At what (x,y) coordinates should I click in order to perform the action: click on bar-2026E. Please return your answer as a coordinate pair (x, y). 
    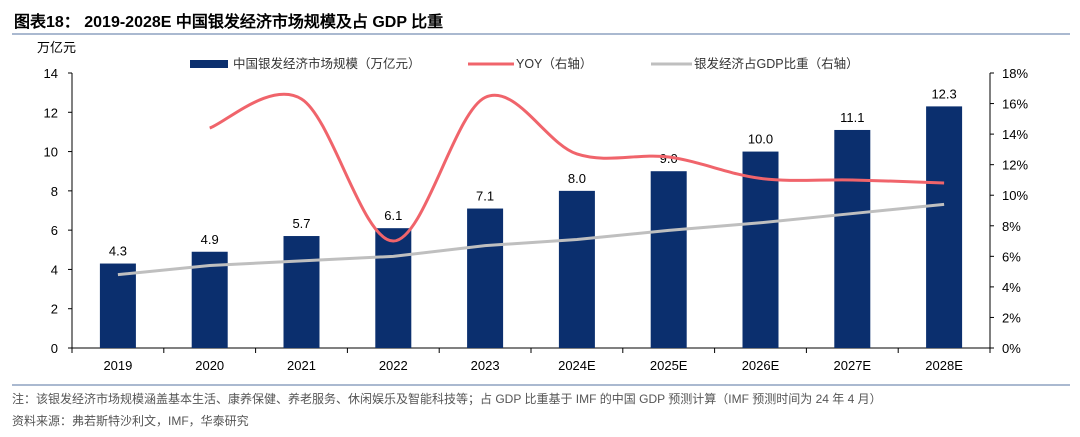
    Looking at the image, I should click on (760, 249).